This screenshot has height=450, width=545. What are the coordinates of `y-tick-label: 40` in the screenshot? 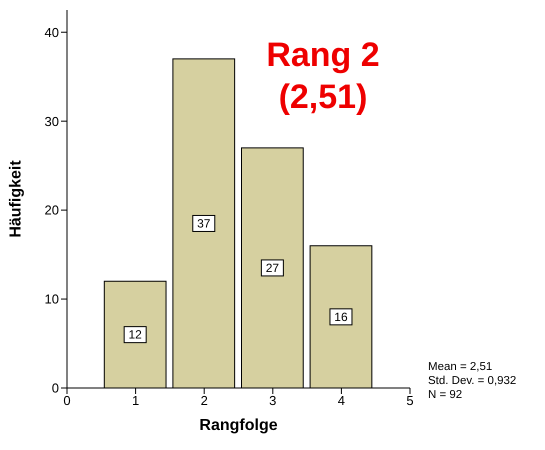 It's located at (51, 32).